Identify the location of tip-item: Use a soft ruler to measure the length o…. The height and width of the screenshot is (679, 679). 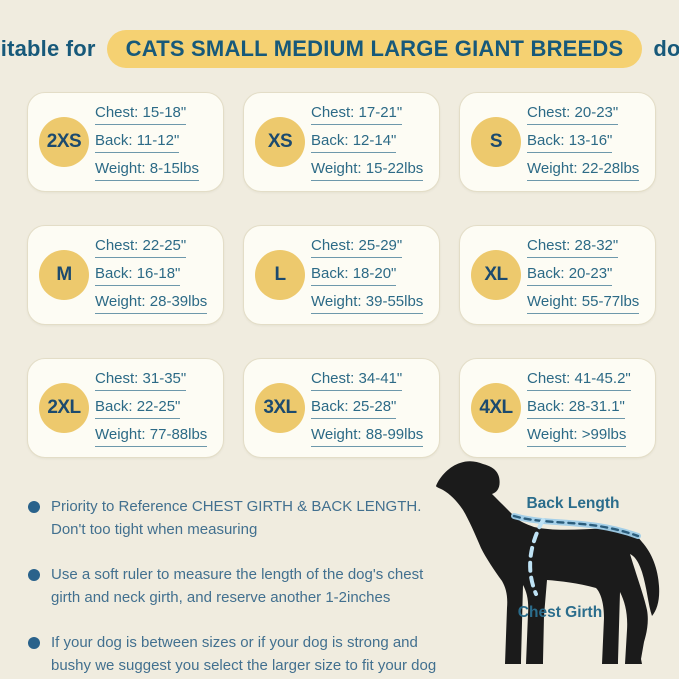
(235, 586).